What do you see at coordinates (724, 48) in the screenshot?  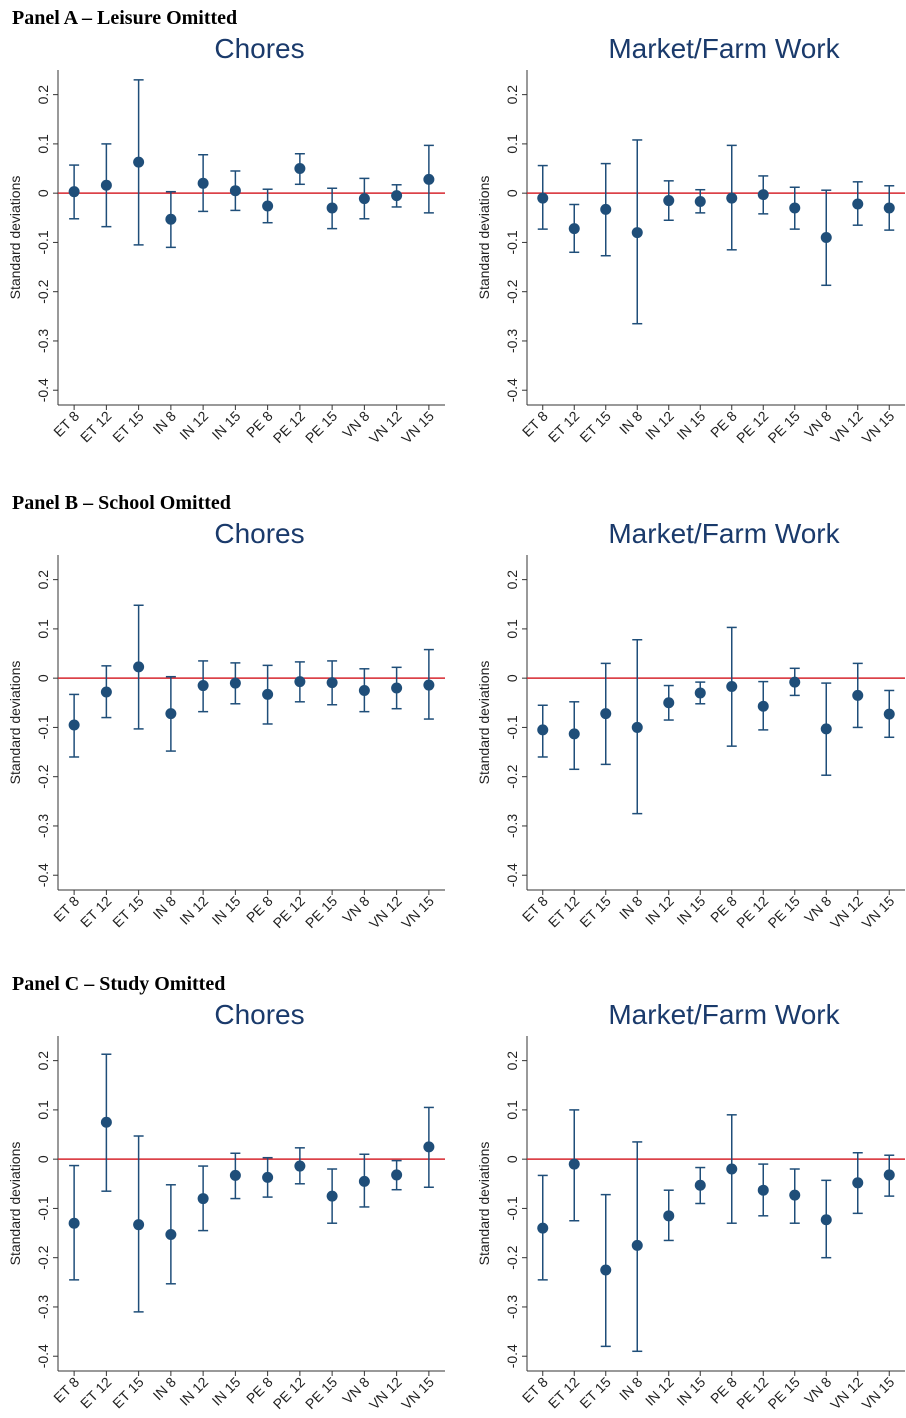 I see `chart-title: Market/Farm Work` at bounding box center [724, 48].